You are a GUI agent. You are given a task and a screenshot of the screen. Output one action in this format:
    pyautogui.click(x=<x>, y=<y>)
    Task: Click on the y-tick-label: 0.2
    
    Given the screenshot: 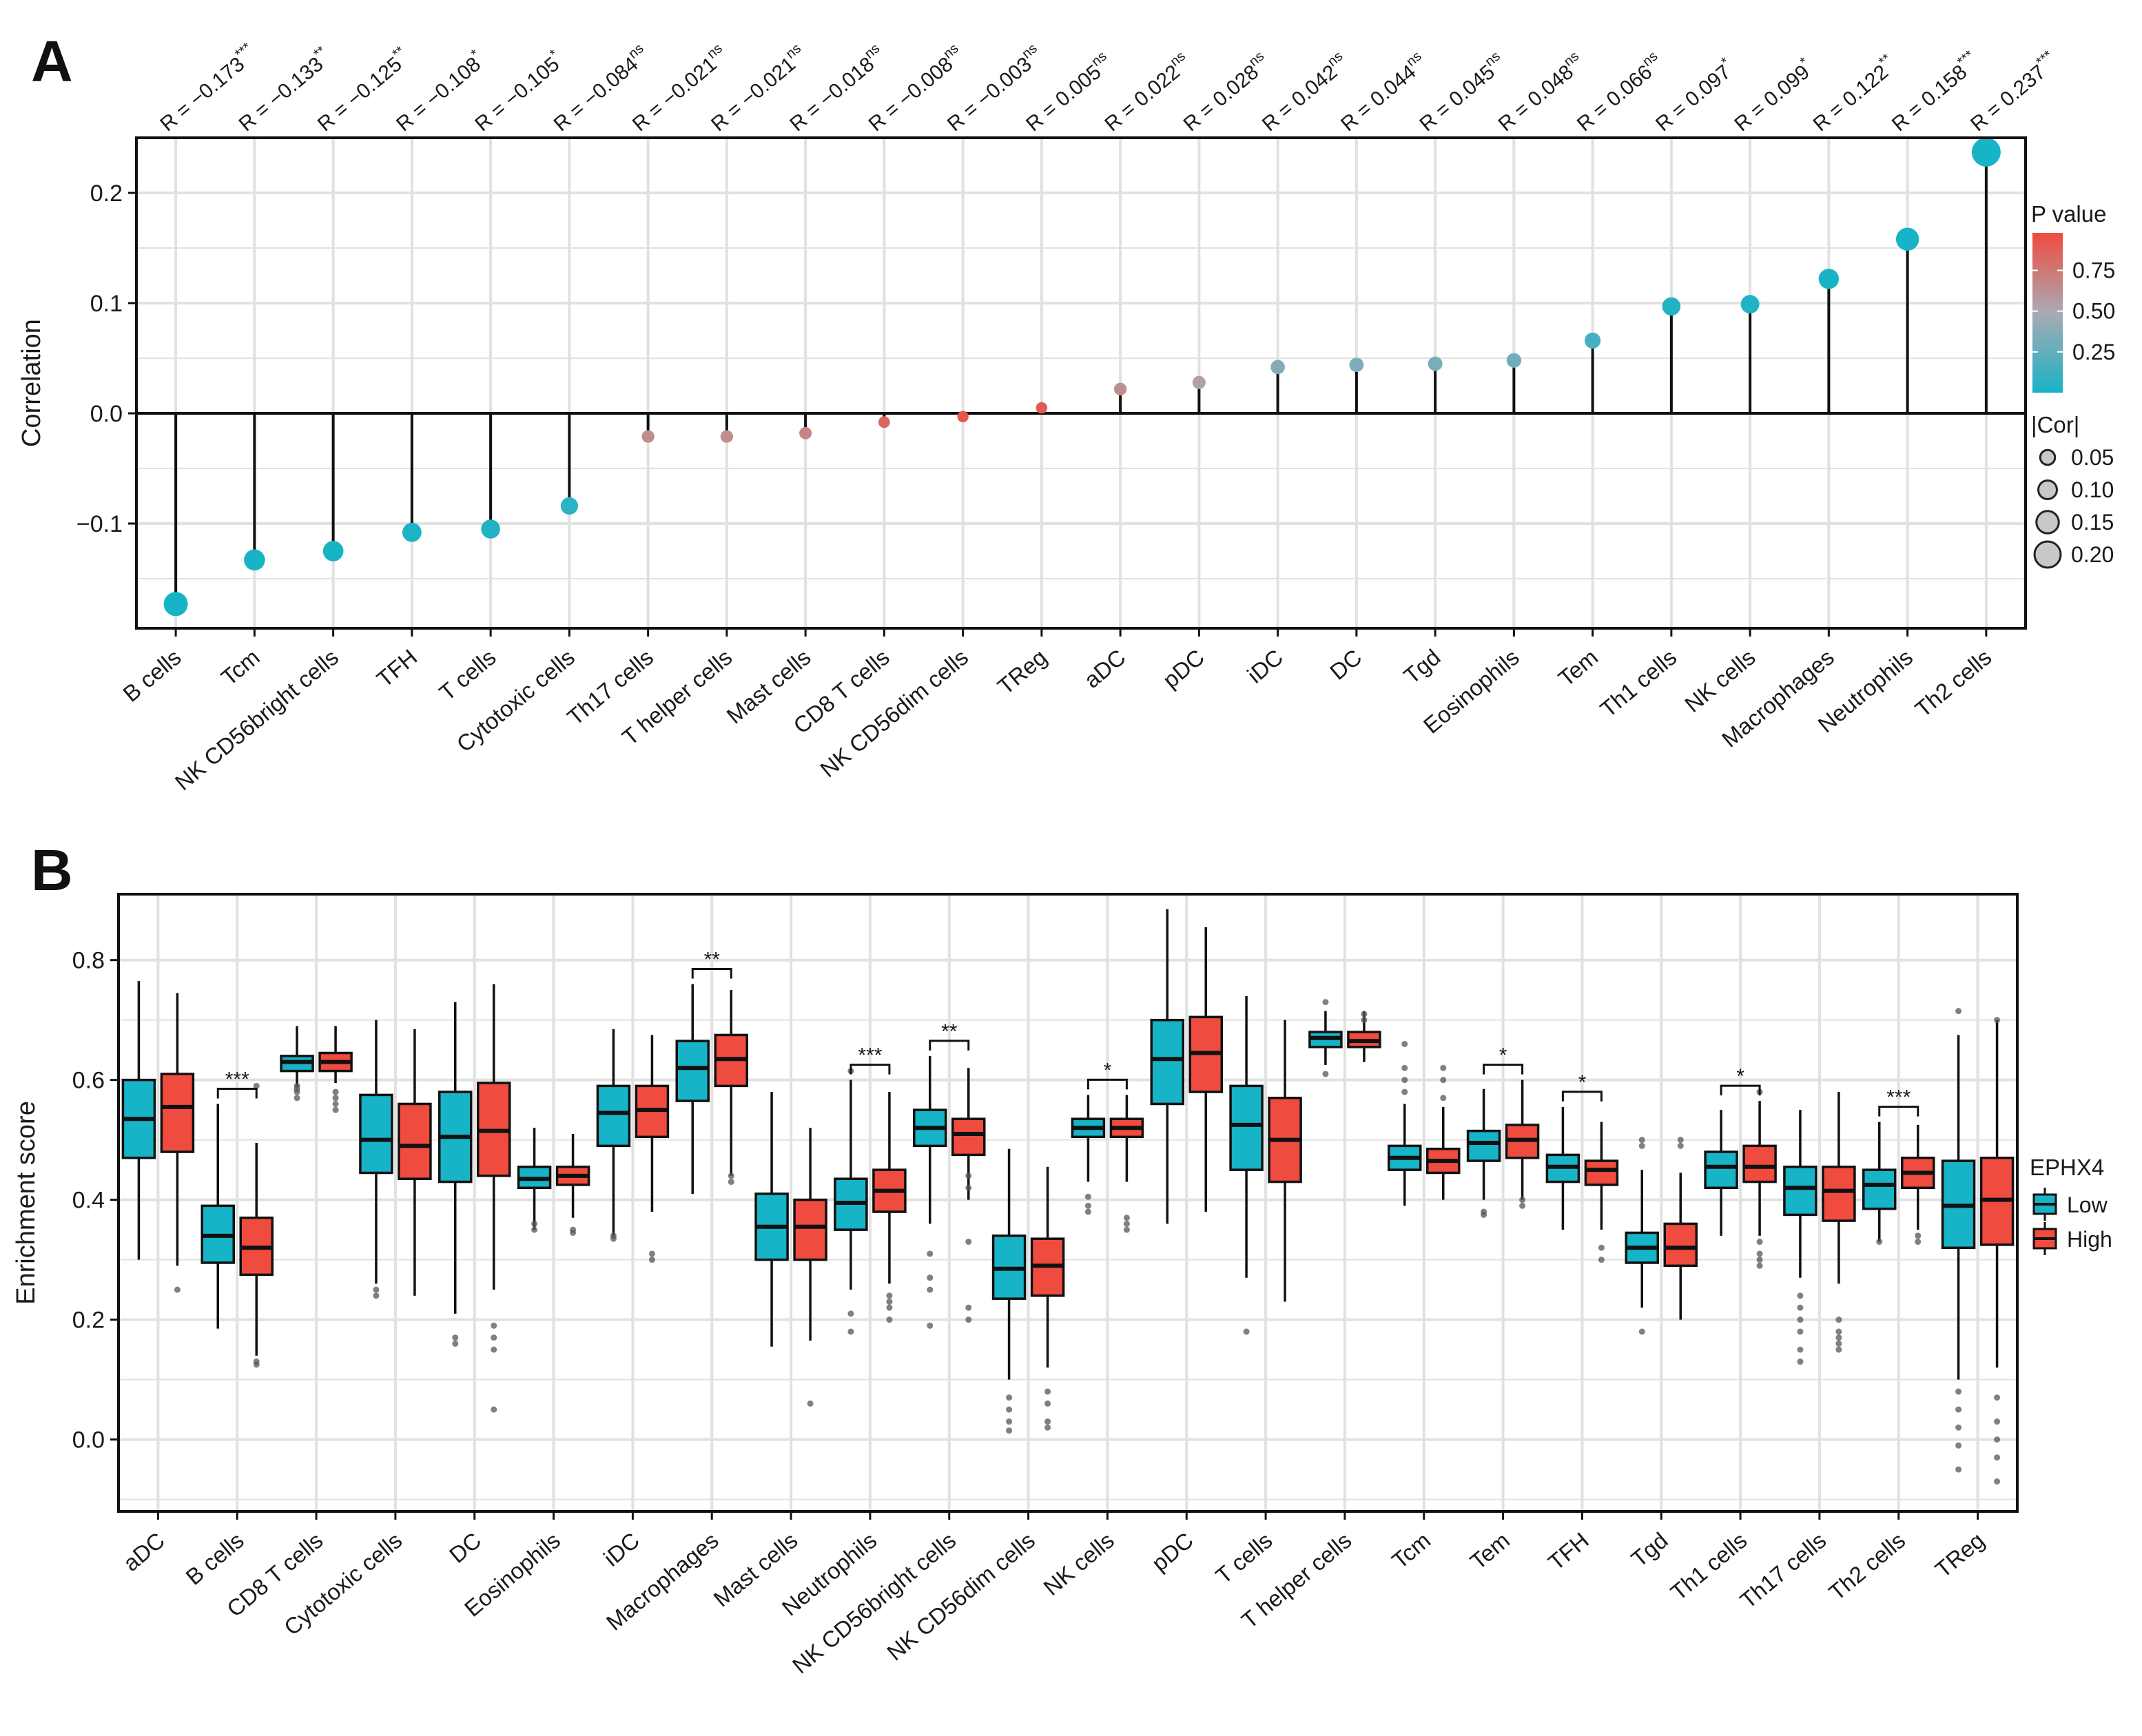 What is the action you would take?
    pyautogui.click(x=88, y=1321)
    